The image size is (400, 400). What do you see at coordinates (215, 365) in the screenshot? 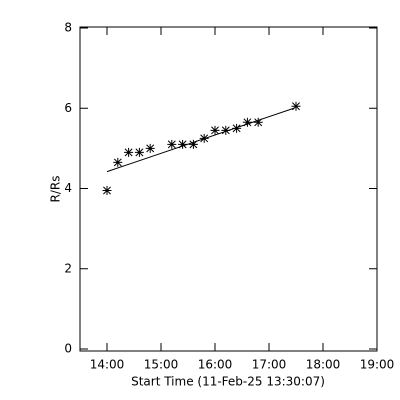
I see `x-tick-label: 16:00` at bounding box center [215, 365].